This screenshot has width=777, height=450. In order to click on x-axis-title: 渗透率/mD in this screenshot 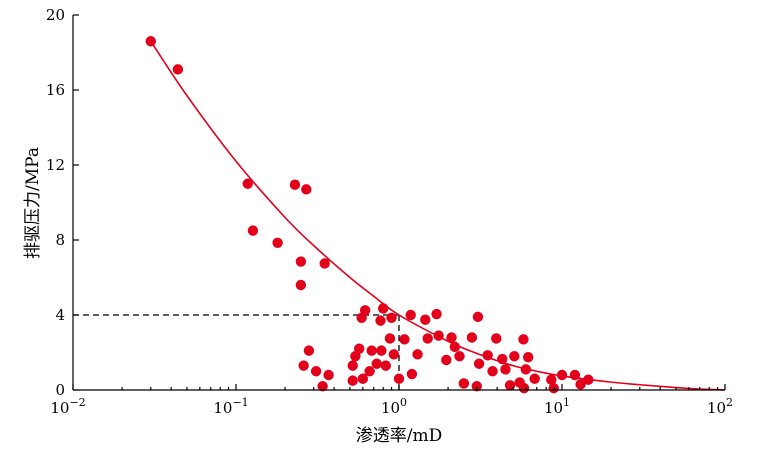, I will do `click(399, 436)`.